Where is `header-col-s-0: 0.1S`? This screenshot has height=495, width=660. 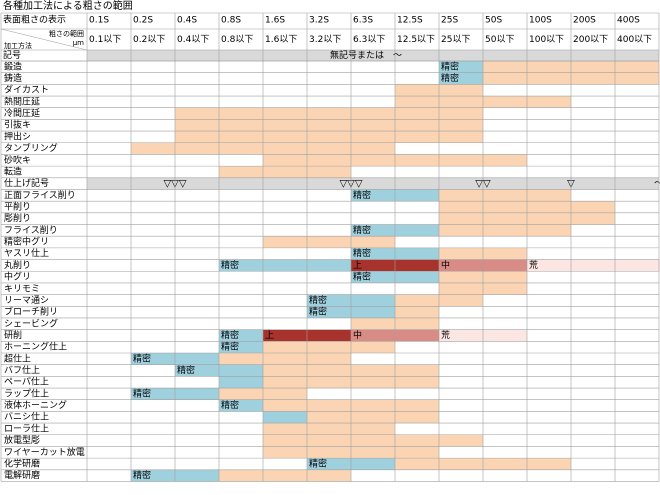 header-col-s-0: 0.1S is located at coordinates (99, 21).